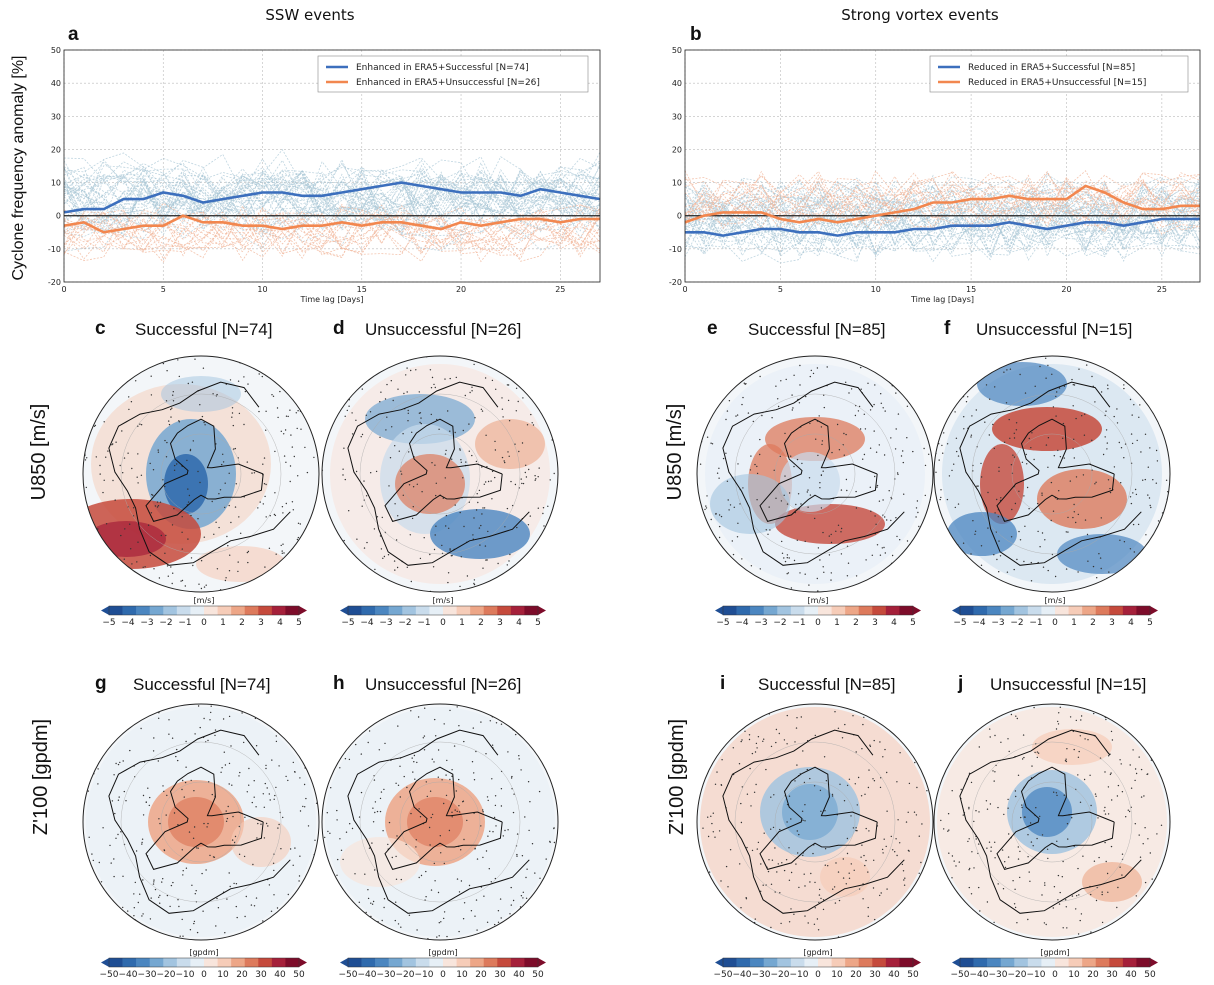 The image size is (1214, 985). Describe the element at coordinates (677, 116) in the screenshot. I see `y-tick-label: 30` at that location.